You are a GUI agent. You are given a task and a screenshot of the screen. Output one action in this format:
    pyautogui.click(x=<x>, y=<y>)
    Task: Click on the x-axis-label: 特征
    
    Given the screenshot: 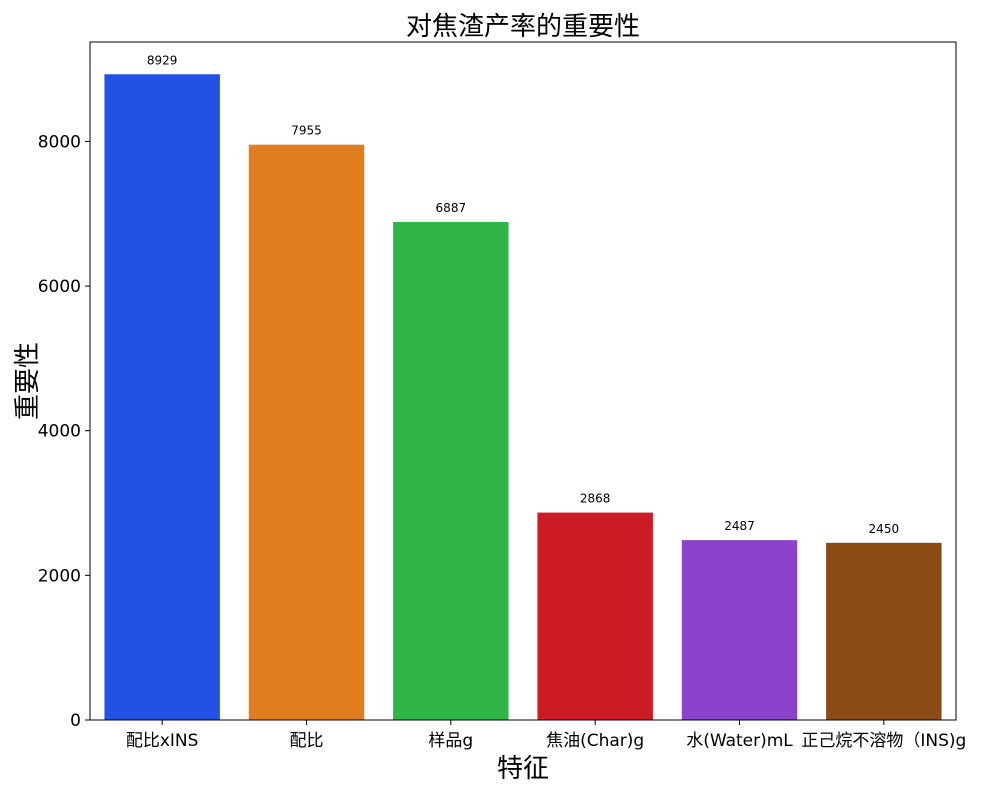 What is the action you would take?
    pyautogui.click(x=523, y=769)
    